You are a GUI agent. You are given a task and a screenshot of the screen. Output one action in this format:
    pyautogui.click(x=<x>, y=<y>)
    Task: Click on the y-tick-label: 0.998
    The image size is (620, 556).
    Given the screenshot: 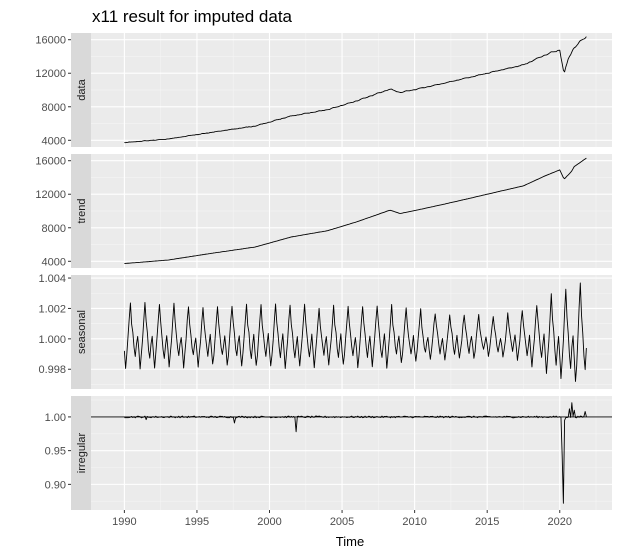 What is the action you would take?
    pyautogui.click(x=52, y=370)
    